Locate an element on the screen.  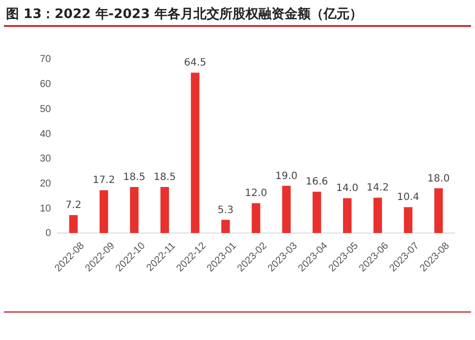
y-tick-label: 70 is located at coordinates (46, 60).